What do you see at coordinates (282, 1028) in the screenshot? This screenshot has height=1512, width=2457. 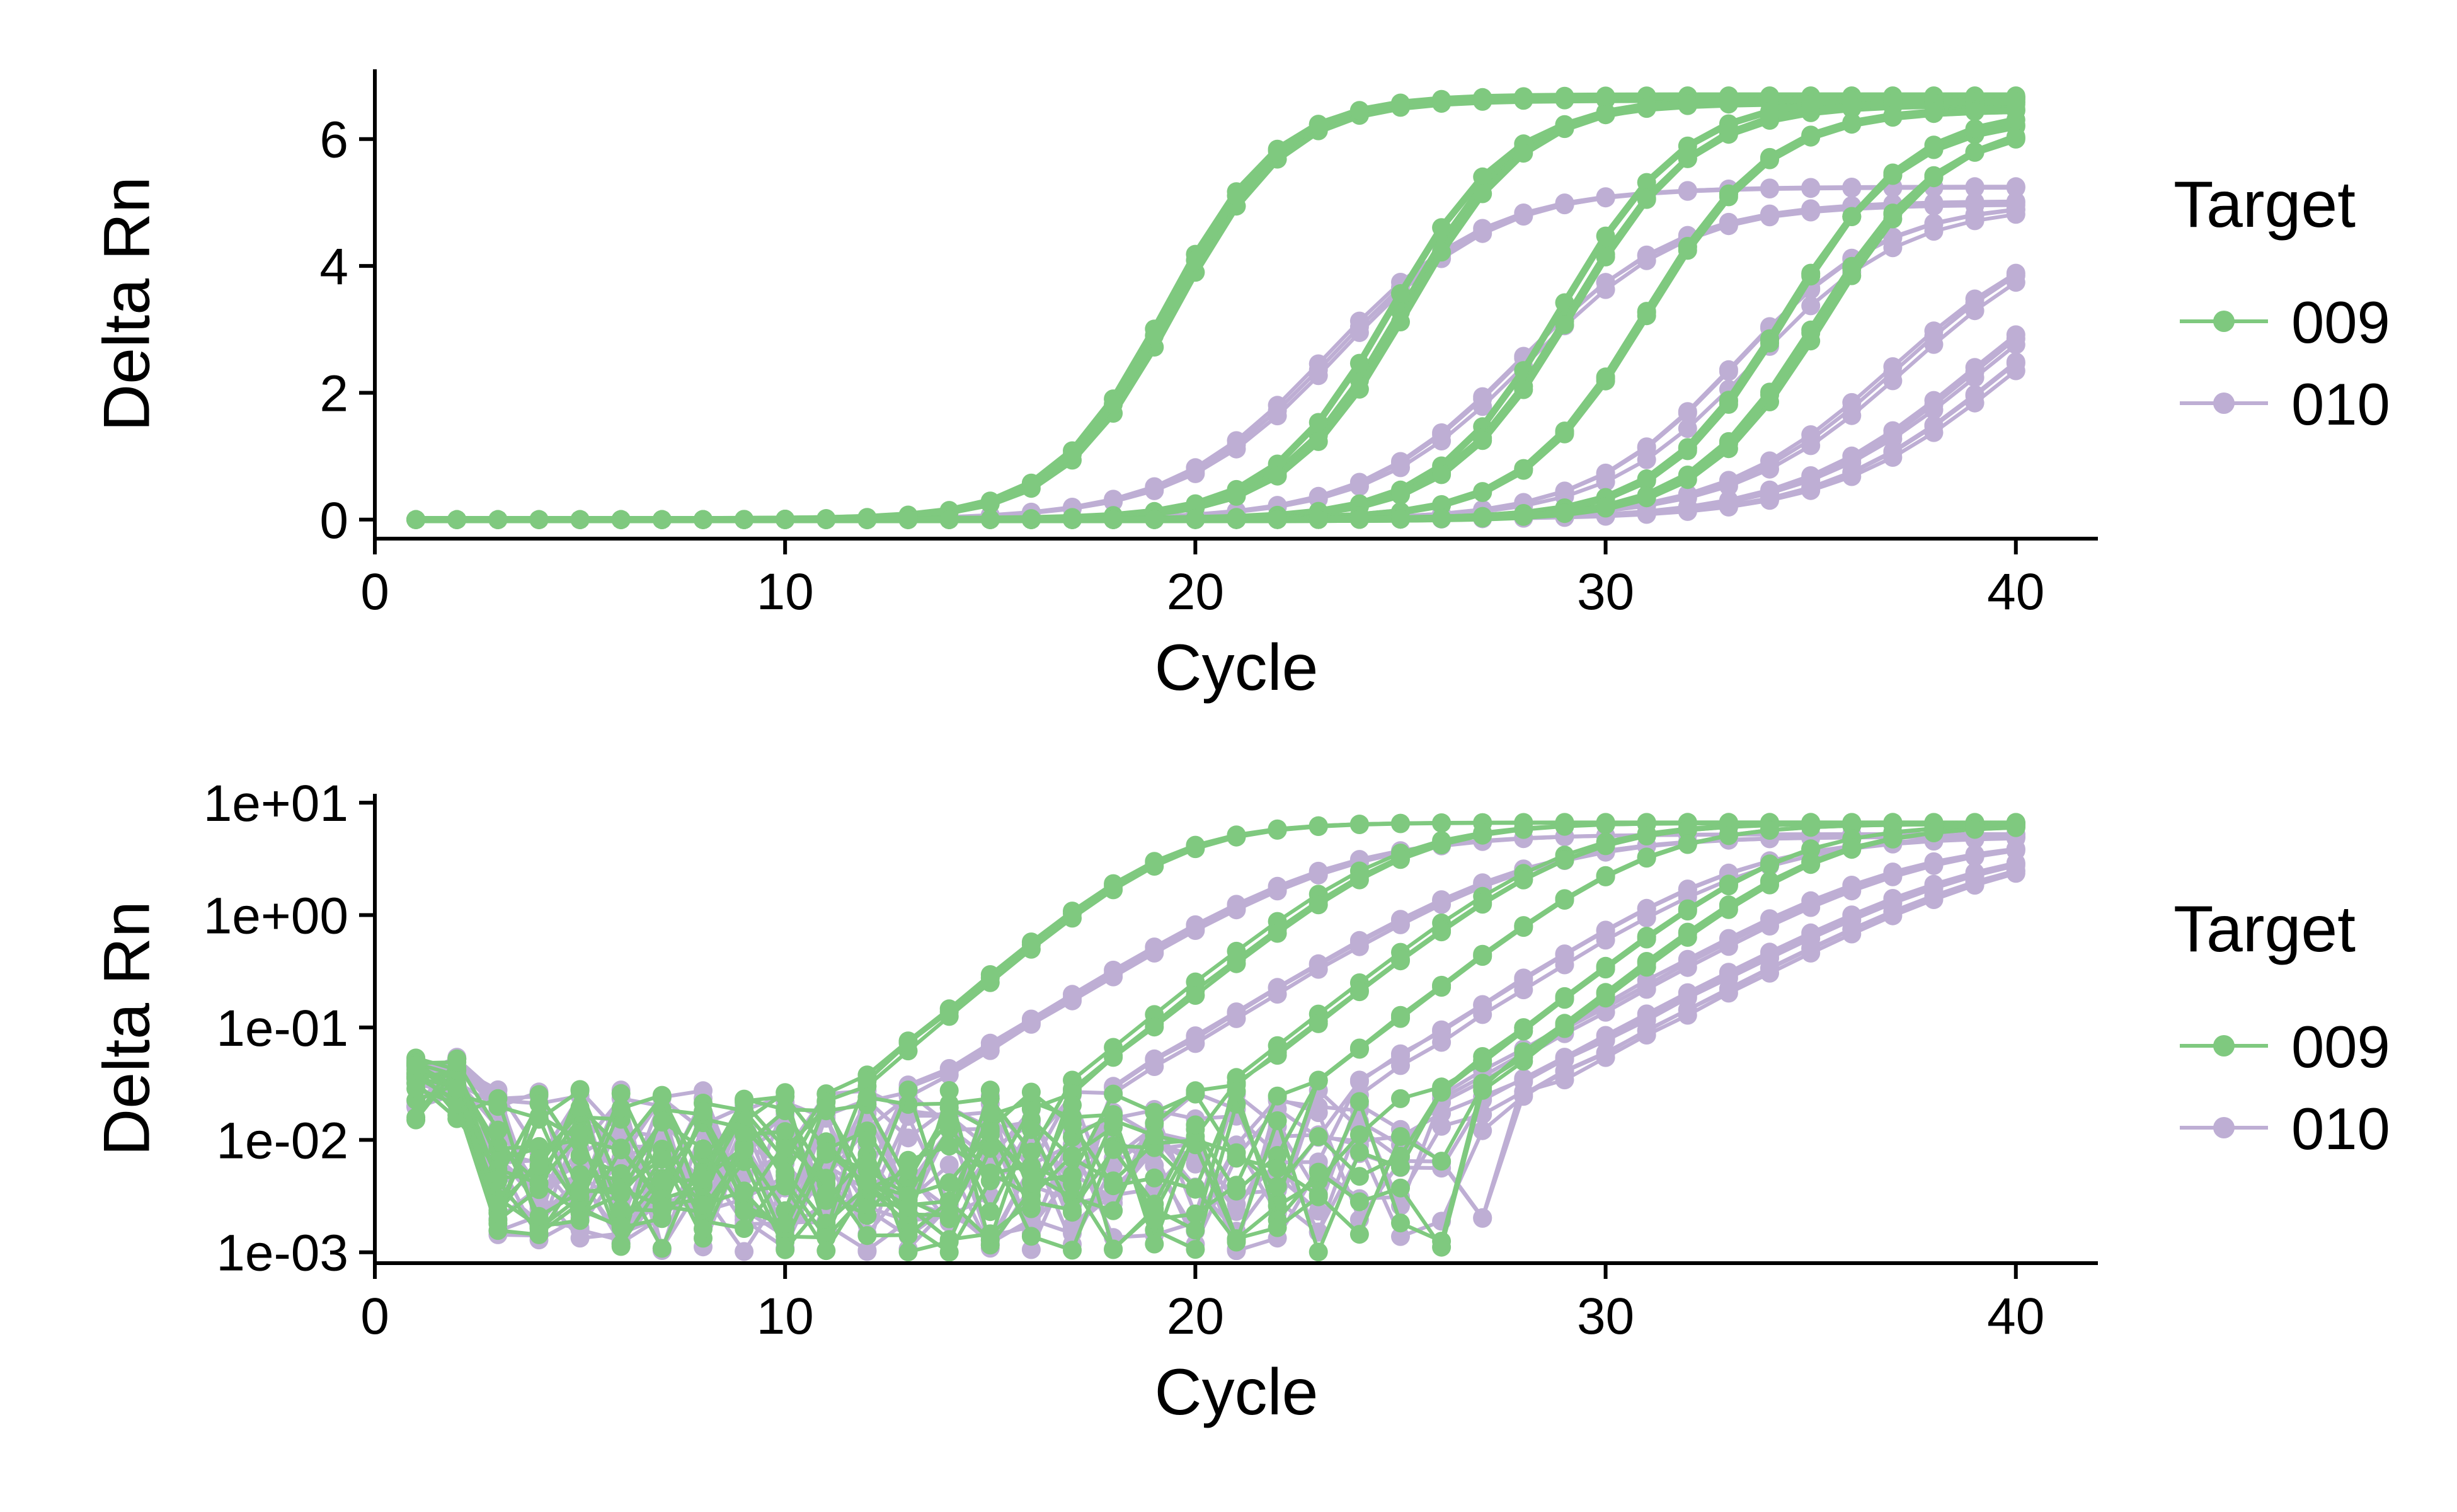 I see `log-y-tick-label: 1e-01` at bounding box center [282, 1028].